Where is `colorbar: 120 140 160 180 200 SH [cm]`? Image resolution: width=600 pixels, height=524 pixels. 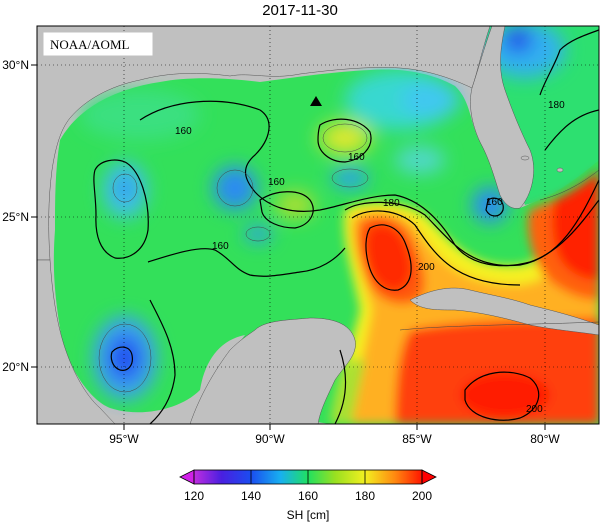 colorbar: 120 140 160 180 200 SH [cm] is located at coordinates (308, 495).